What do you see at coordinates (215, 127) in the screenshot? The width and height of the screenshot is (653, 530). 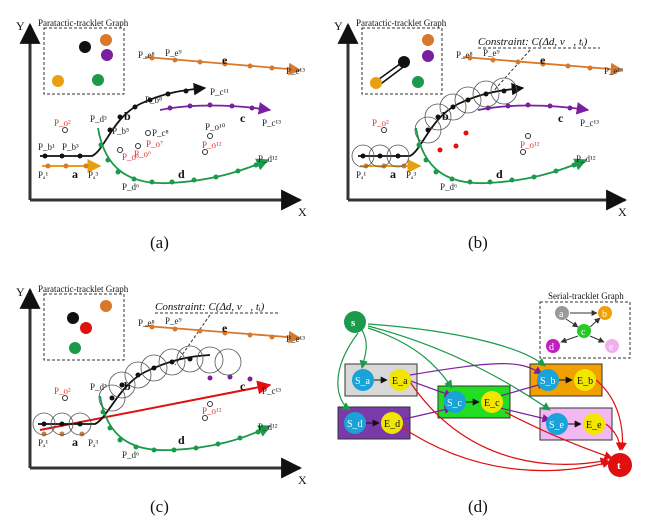 I see `point-label-po10: P_o¹⁰` at bounding box center [215, 127].